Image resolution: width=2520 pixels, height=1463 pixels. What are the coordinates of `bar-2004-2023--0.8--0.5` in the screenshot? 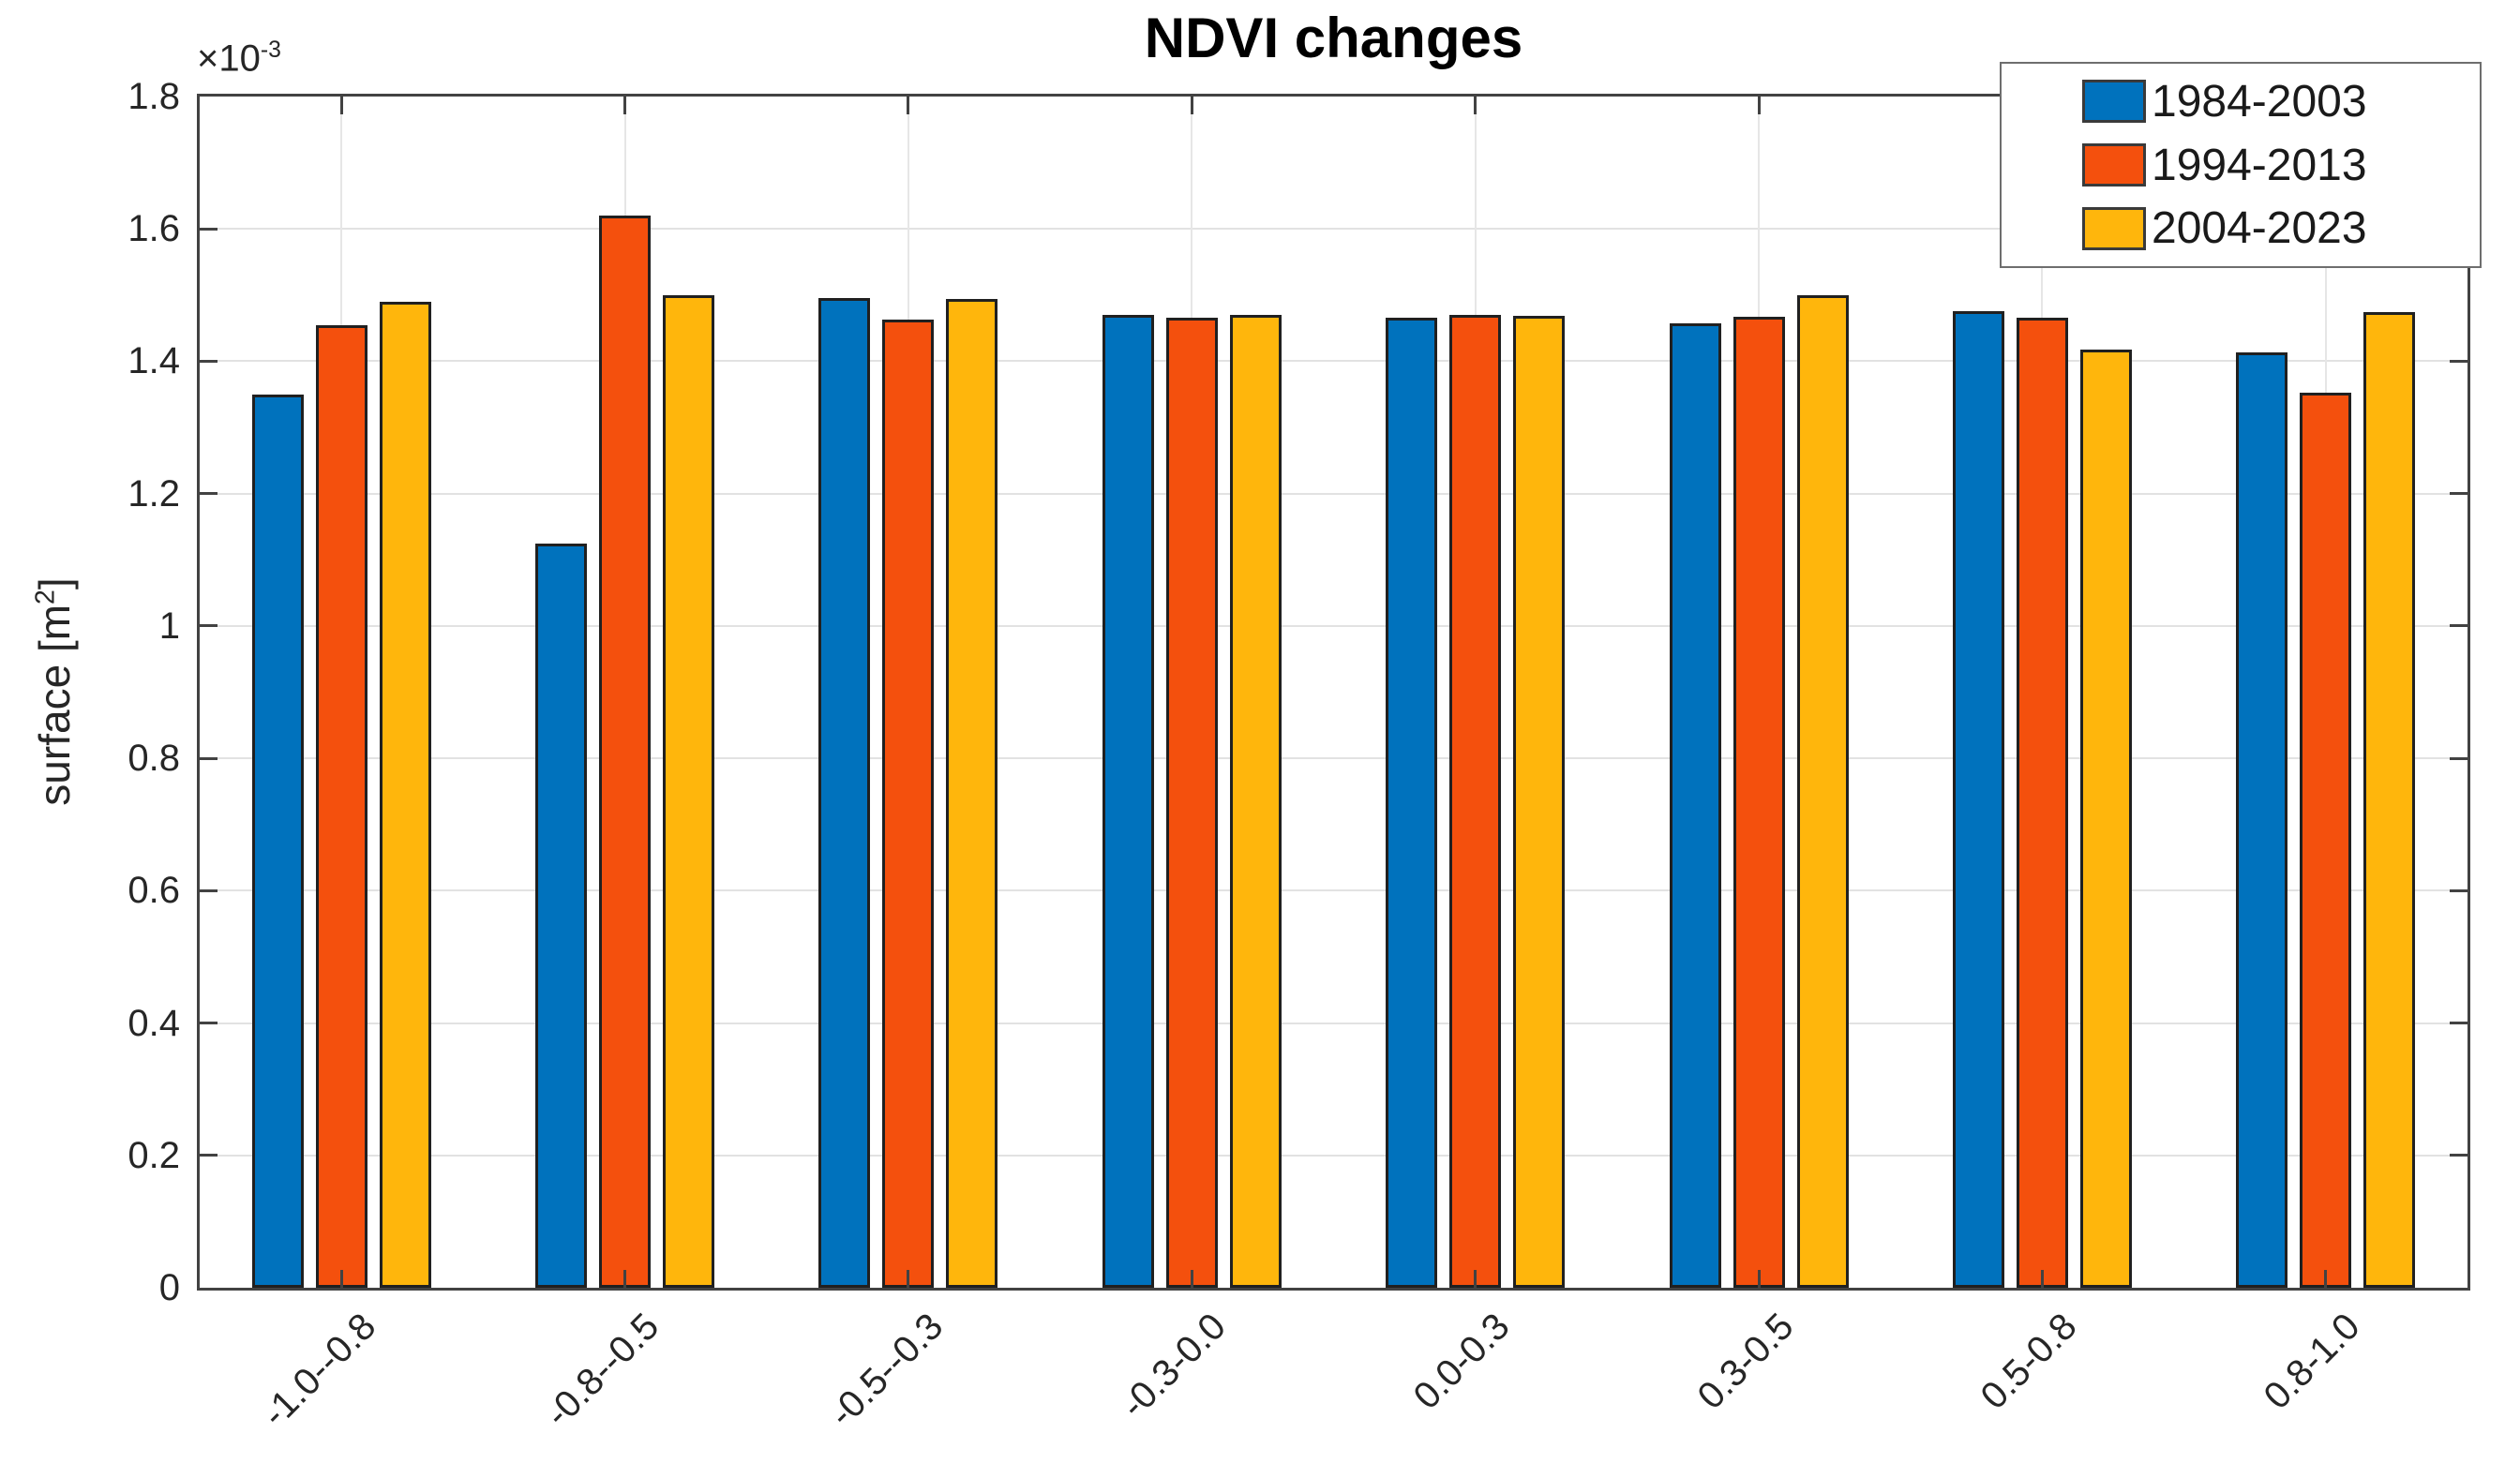 It's located at (689, 791).